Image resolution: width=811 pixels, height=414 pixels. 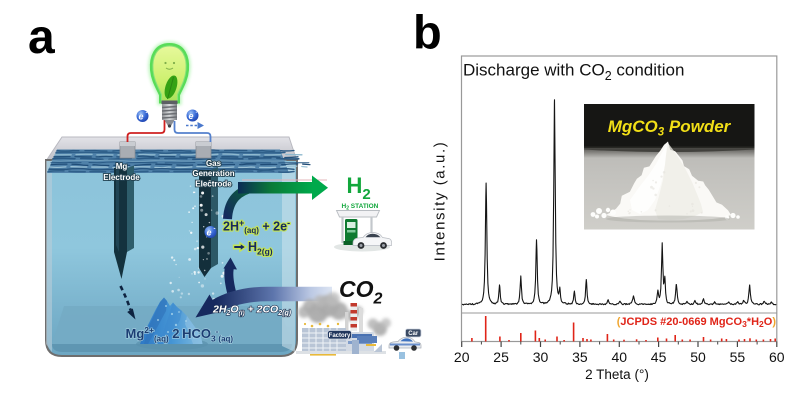 What do you see at coordinates (541, 357) in the screenshot?
I see `svg-text: 30` at bounding box center [541, 357].